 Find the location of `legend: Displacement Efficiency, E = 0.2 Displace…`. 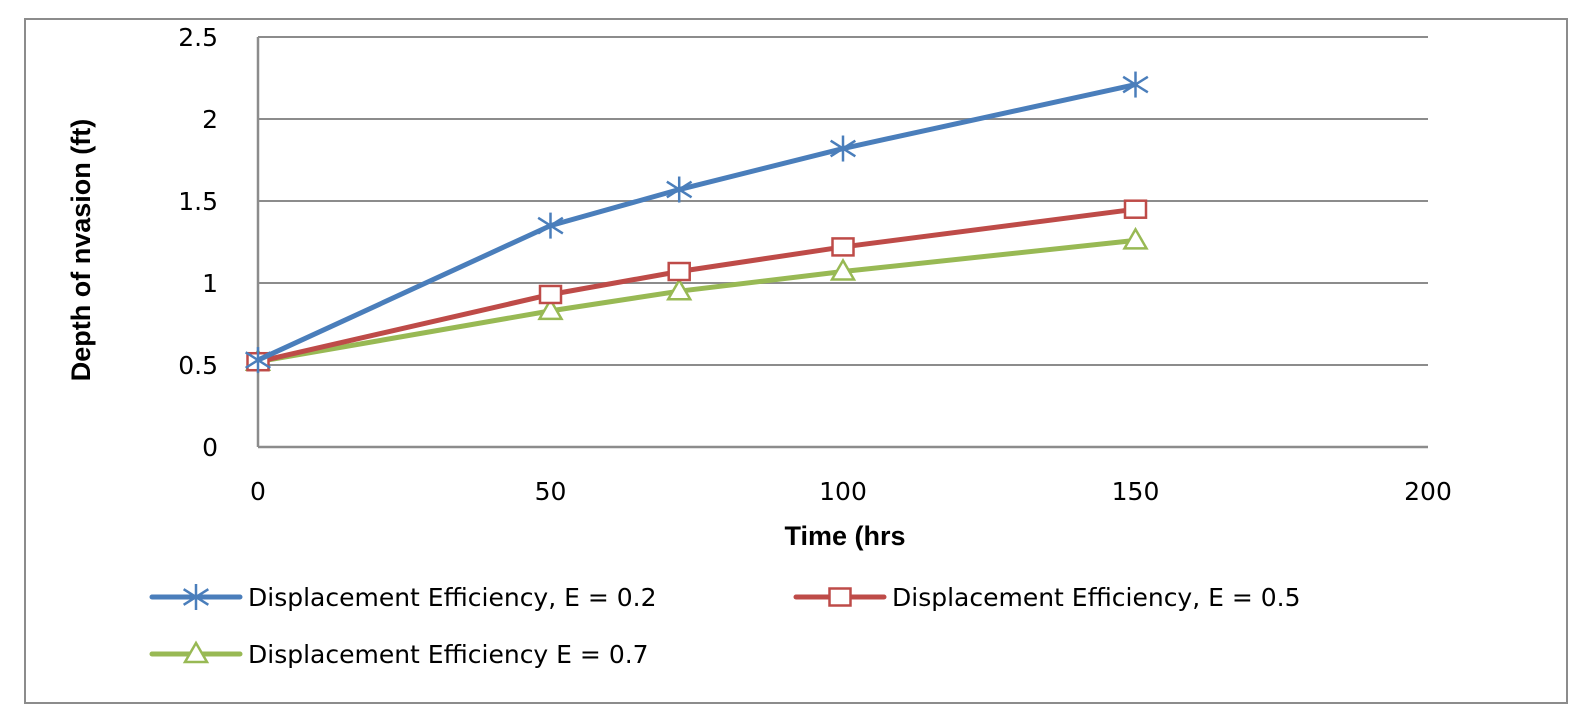

legend: Displacement Efficiency, E = 0.2 Displace… is located at coordinates (725, 626).